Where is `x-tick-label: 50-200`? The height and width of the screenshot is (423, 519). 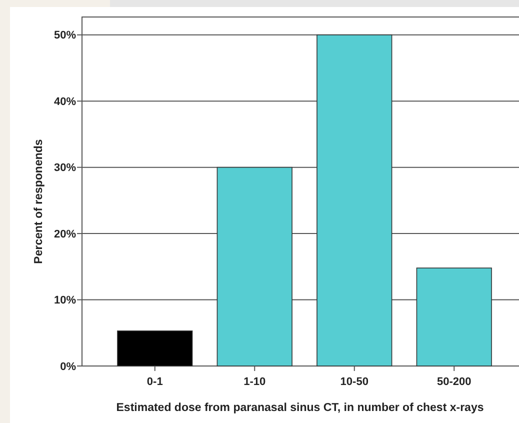
x-tick-label: 50-200 is located at coordinates (454, 382).